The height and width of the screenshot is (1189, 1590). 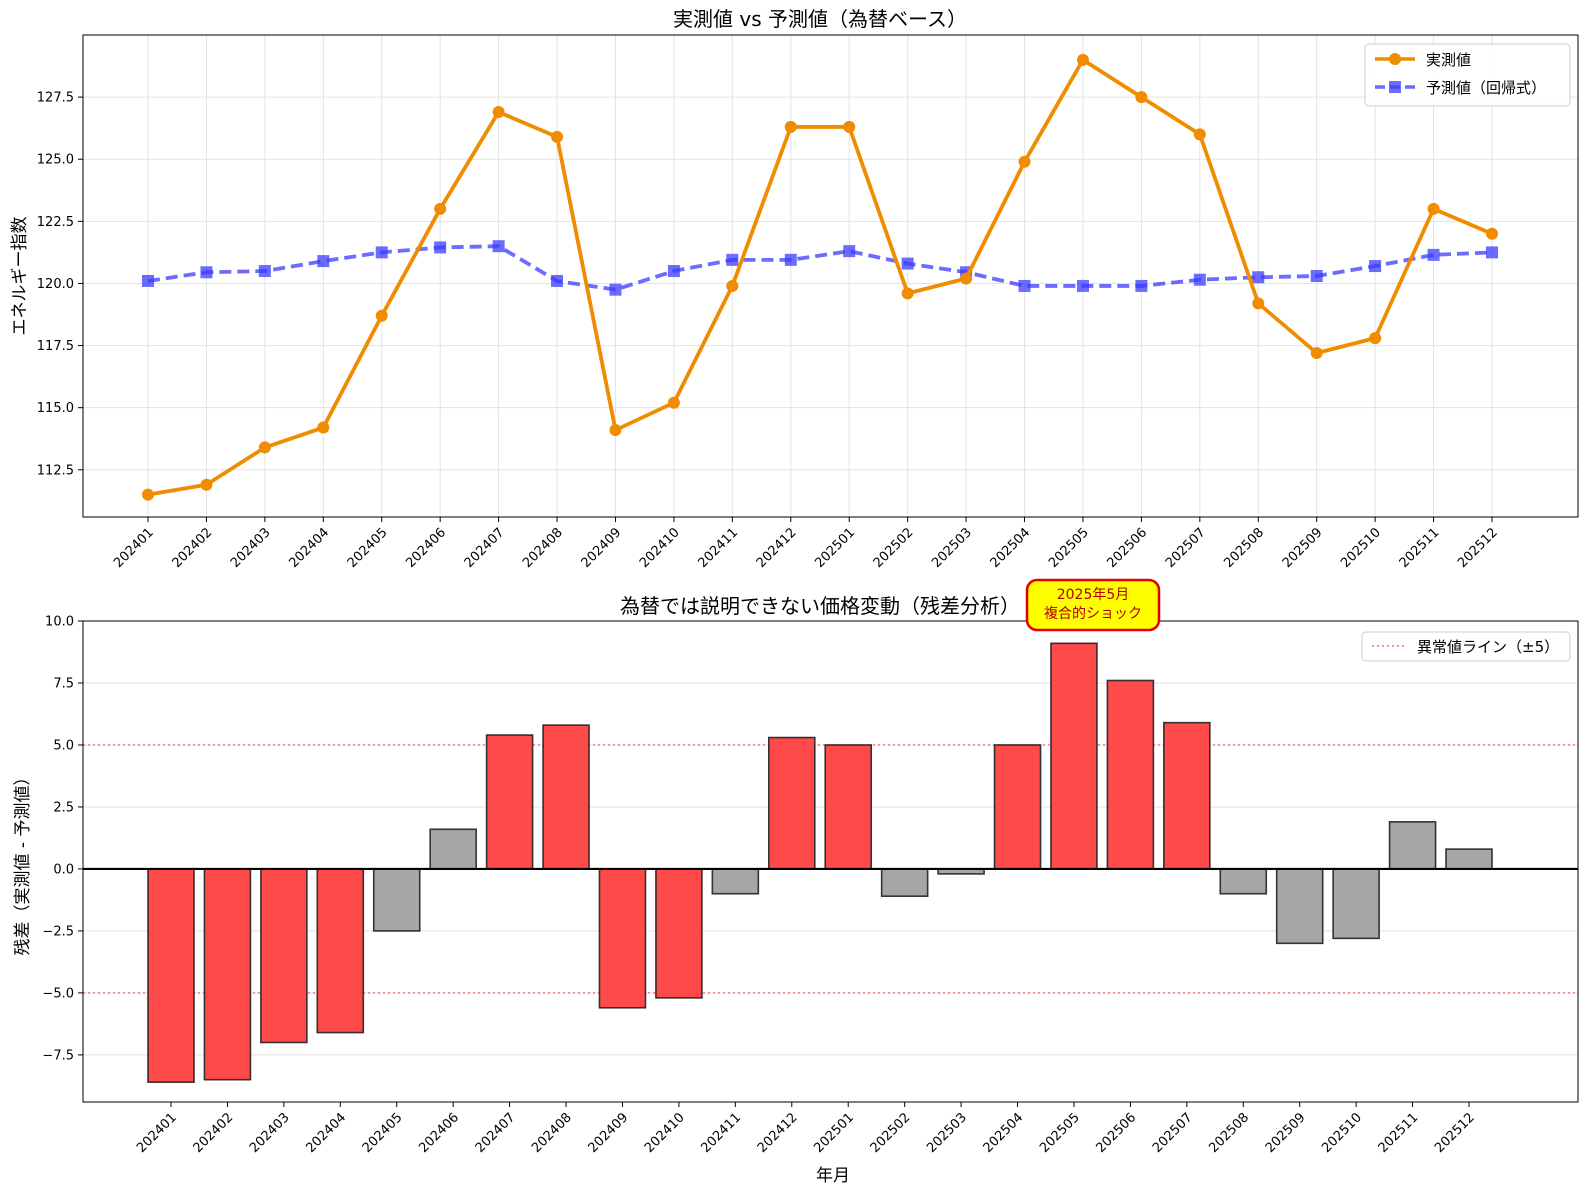 I want to click on x-tick-label: 202511, so click(x=1399, y=1133).